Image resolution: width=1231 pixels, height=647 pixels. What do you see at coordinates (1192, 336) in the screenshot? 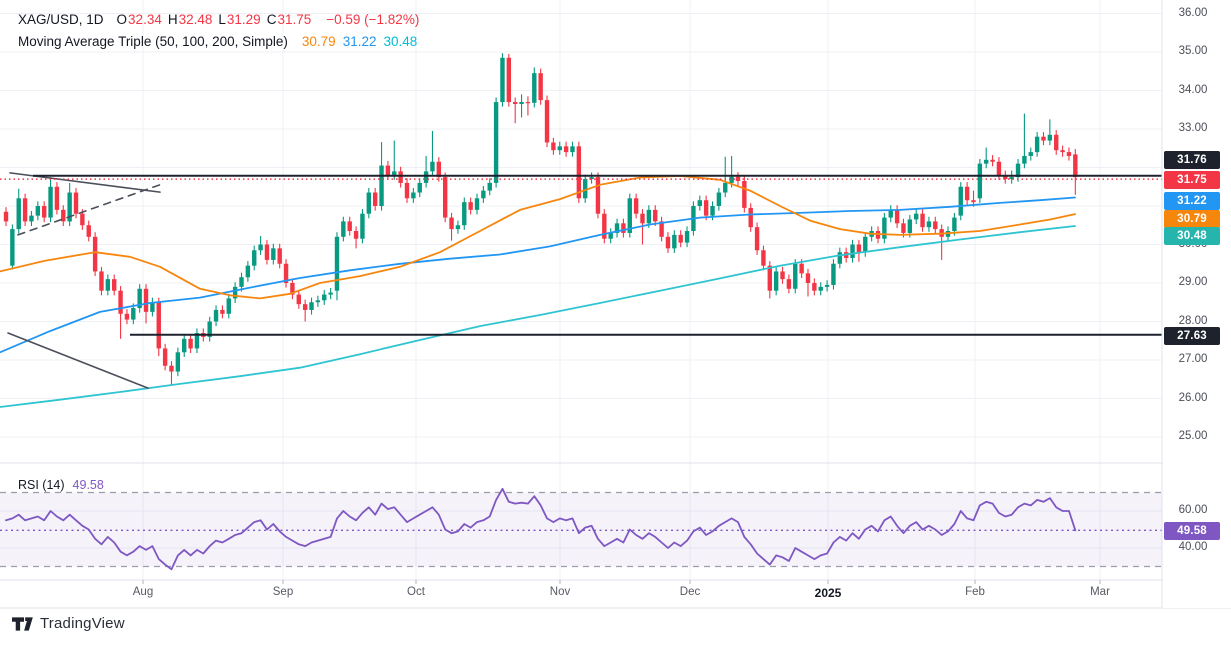
I see `price-badge: 27.63` at bounding box center [1192, 336].